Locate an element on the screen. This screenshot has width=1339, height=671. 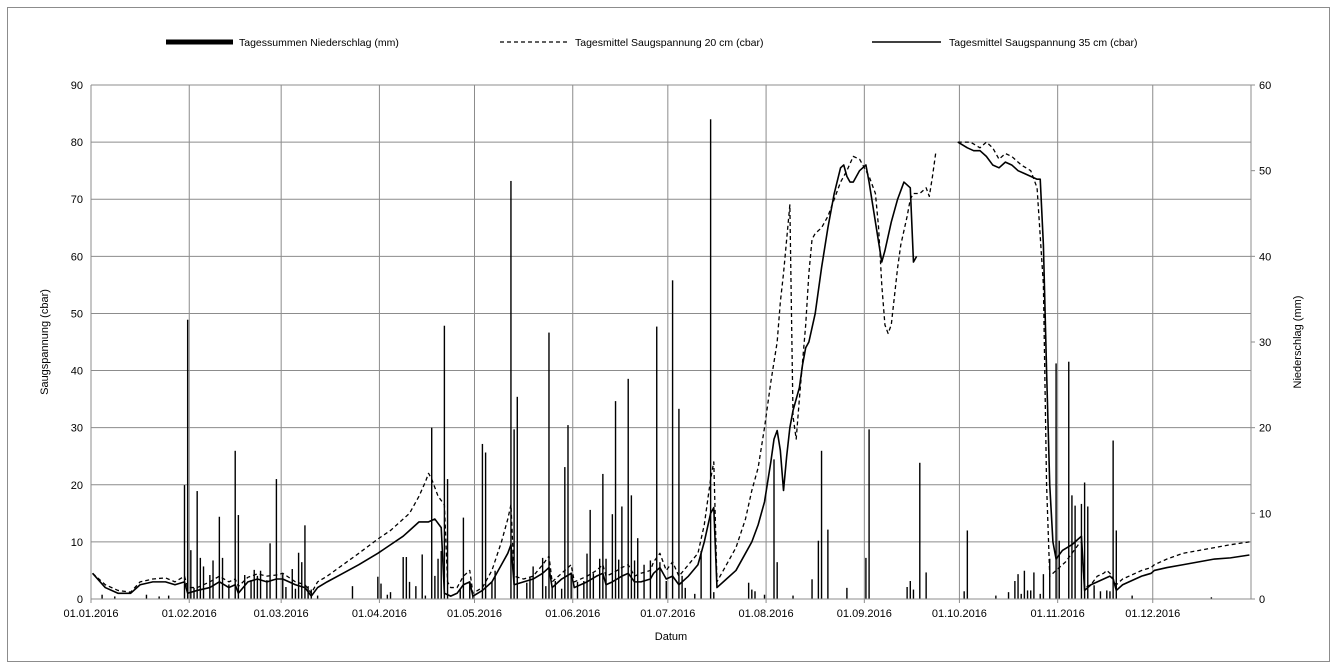
y-right-tick-label: 50 is located at coordinates (1265, 172).